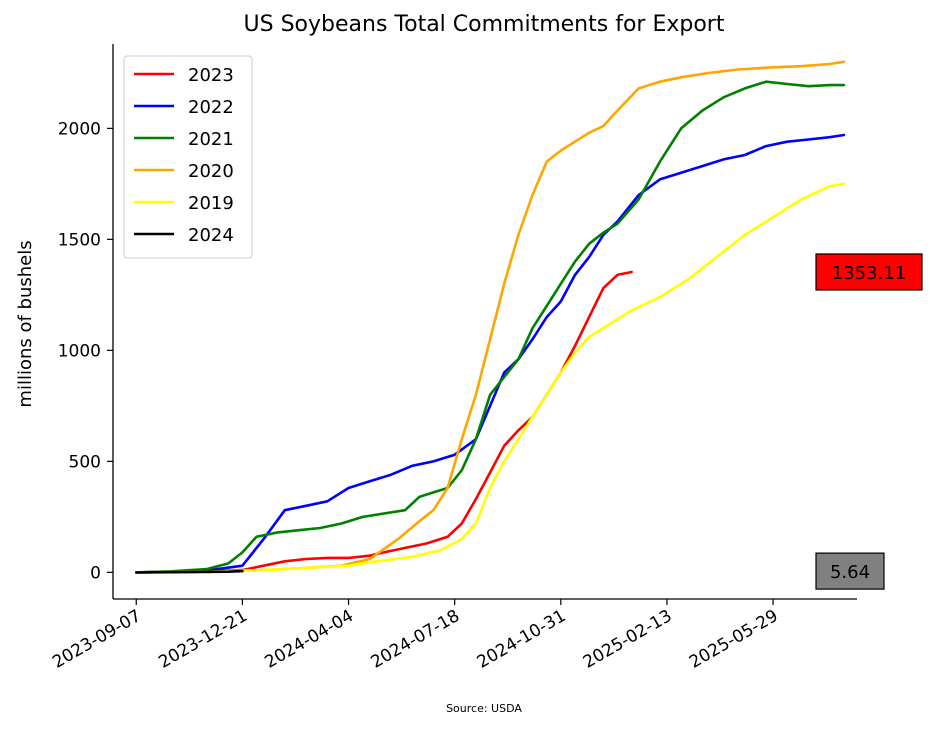 The image size is (930, 729). What do you see at coordinates (211, 171) in the screenshot?
I see `legend-label-2020: 2020` at bounding box center [211, 171].